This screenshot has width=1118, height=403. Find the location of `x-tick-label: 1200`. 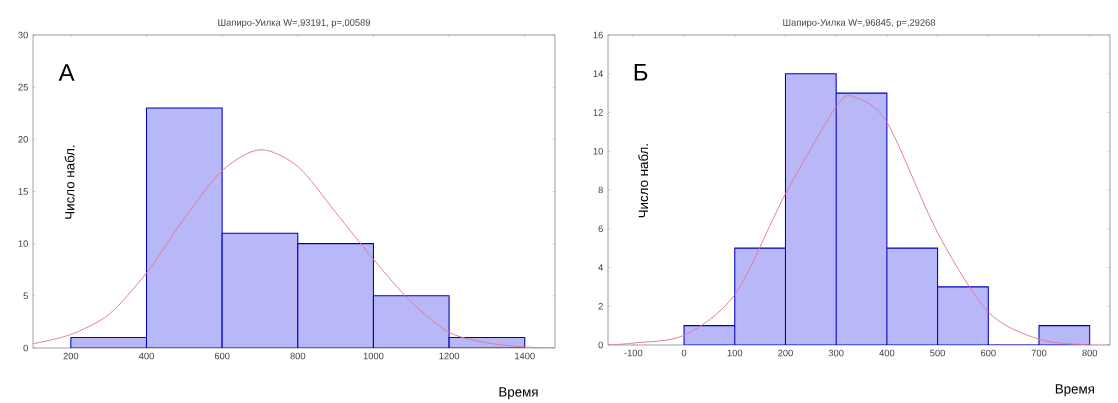

x-tick-label: 1200 is located at coordinates (449, 356).